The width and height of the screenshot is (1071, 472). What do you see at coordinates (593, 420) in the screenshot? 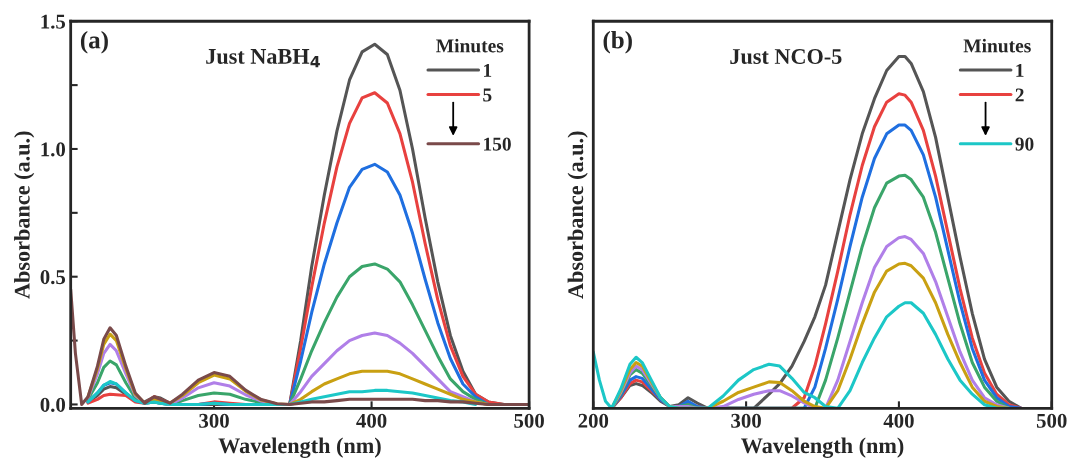
I see `x-tick-label: 200` at bounding box center [593, 420].